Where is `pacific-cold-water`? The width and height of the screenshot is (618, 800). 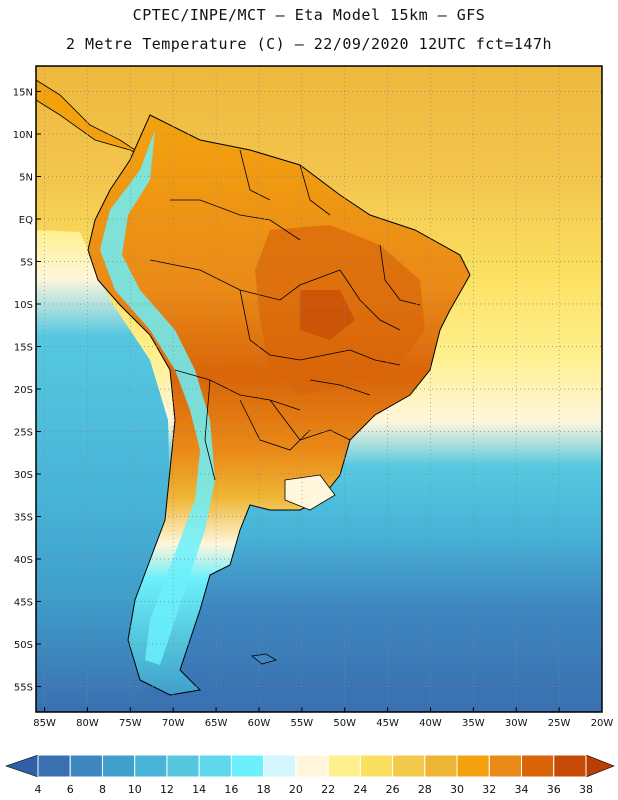
pacific-cold-water is located at coordinates (103, 471).